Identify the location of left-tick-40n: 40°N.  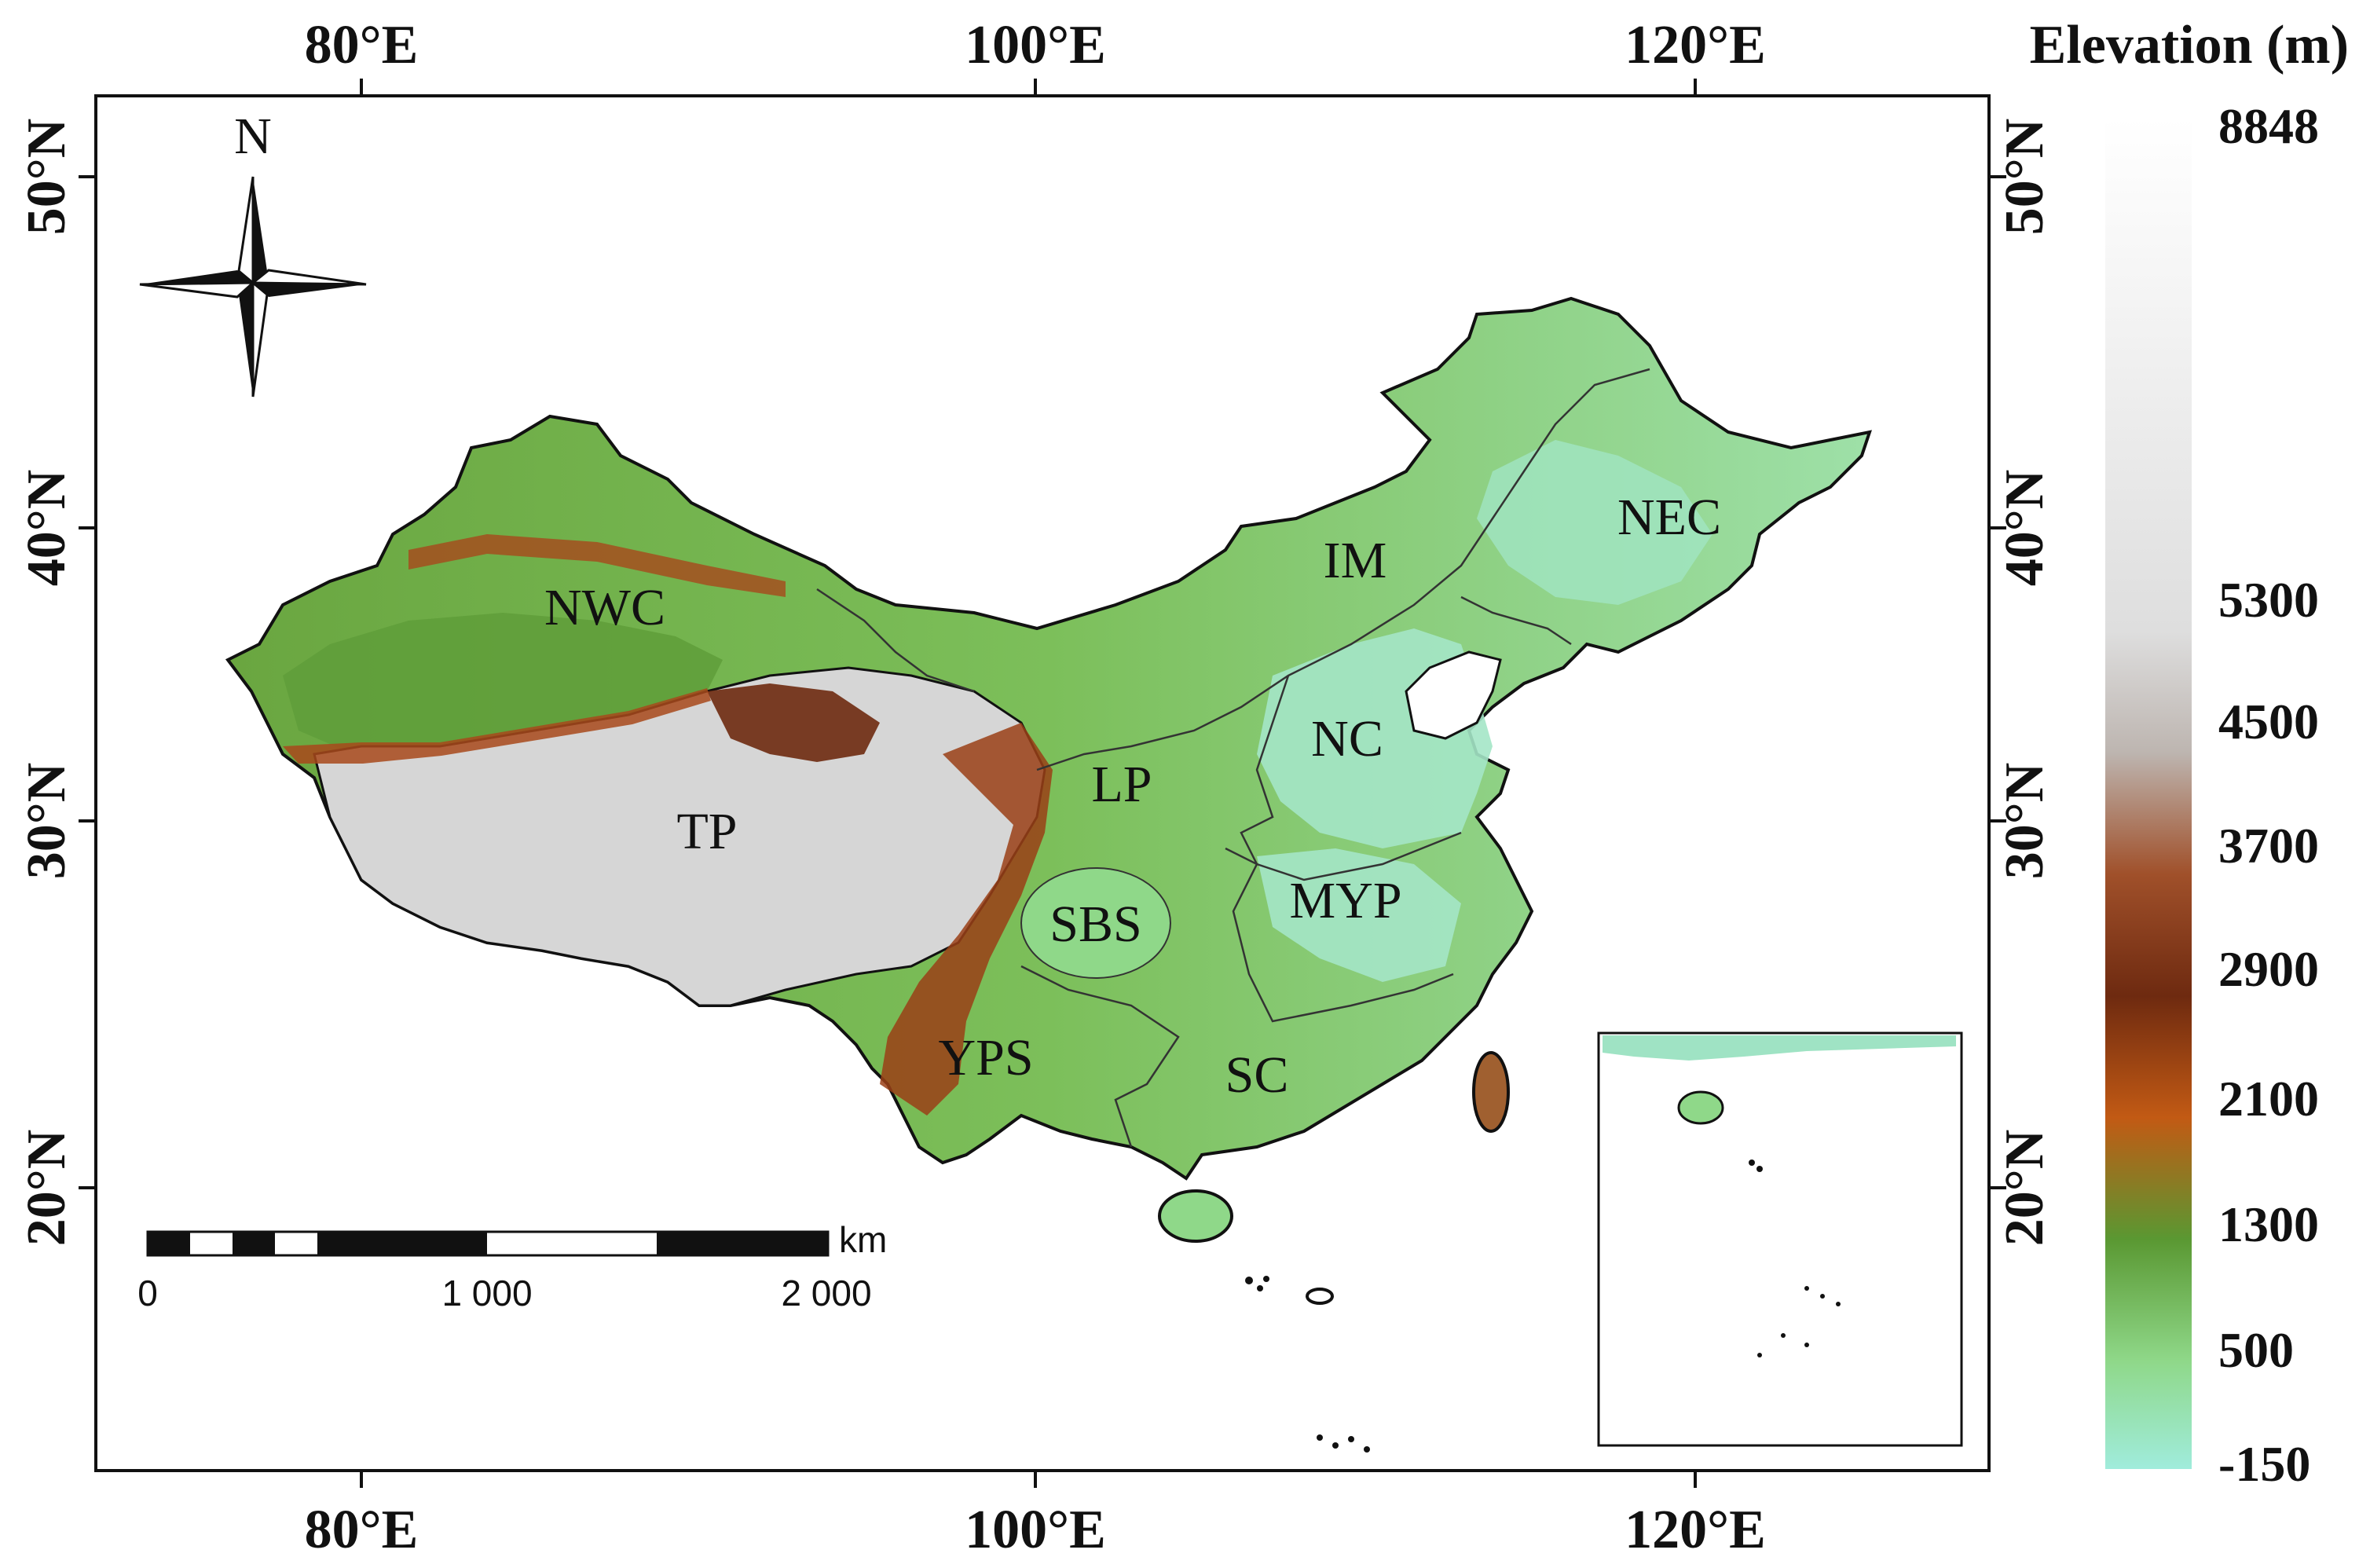
(46, 529).